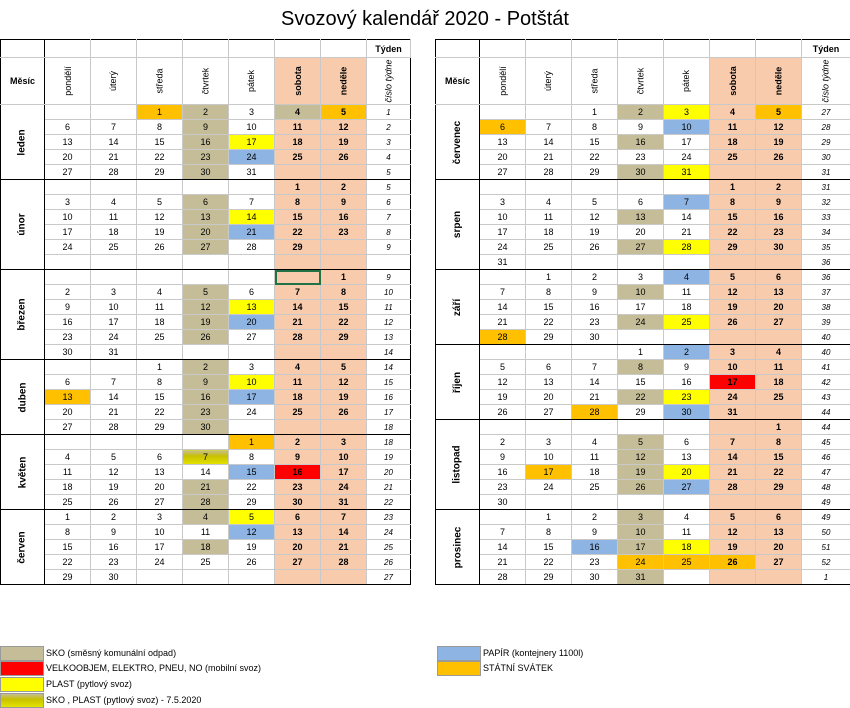  Describe the element at coordinates (297, 412) in the screenshot. I see `day-cell: 25` at that location.